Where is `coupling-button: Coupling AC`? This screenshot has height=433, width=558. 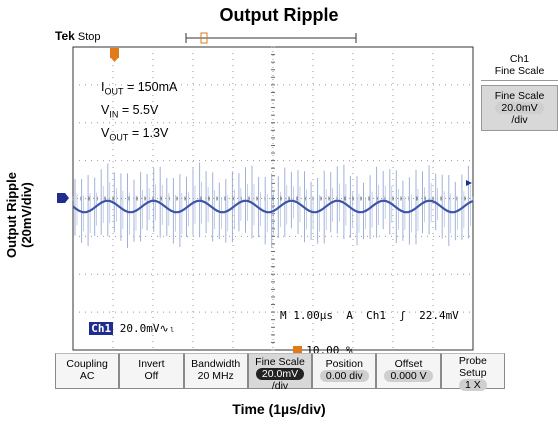
coupling-button: Coupling AC is located at coordinates (87, 371).